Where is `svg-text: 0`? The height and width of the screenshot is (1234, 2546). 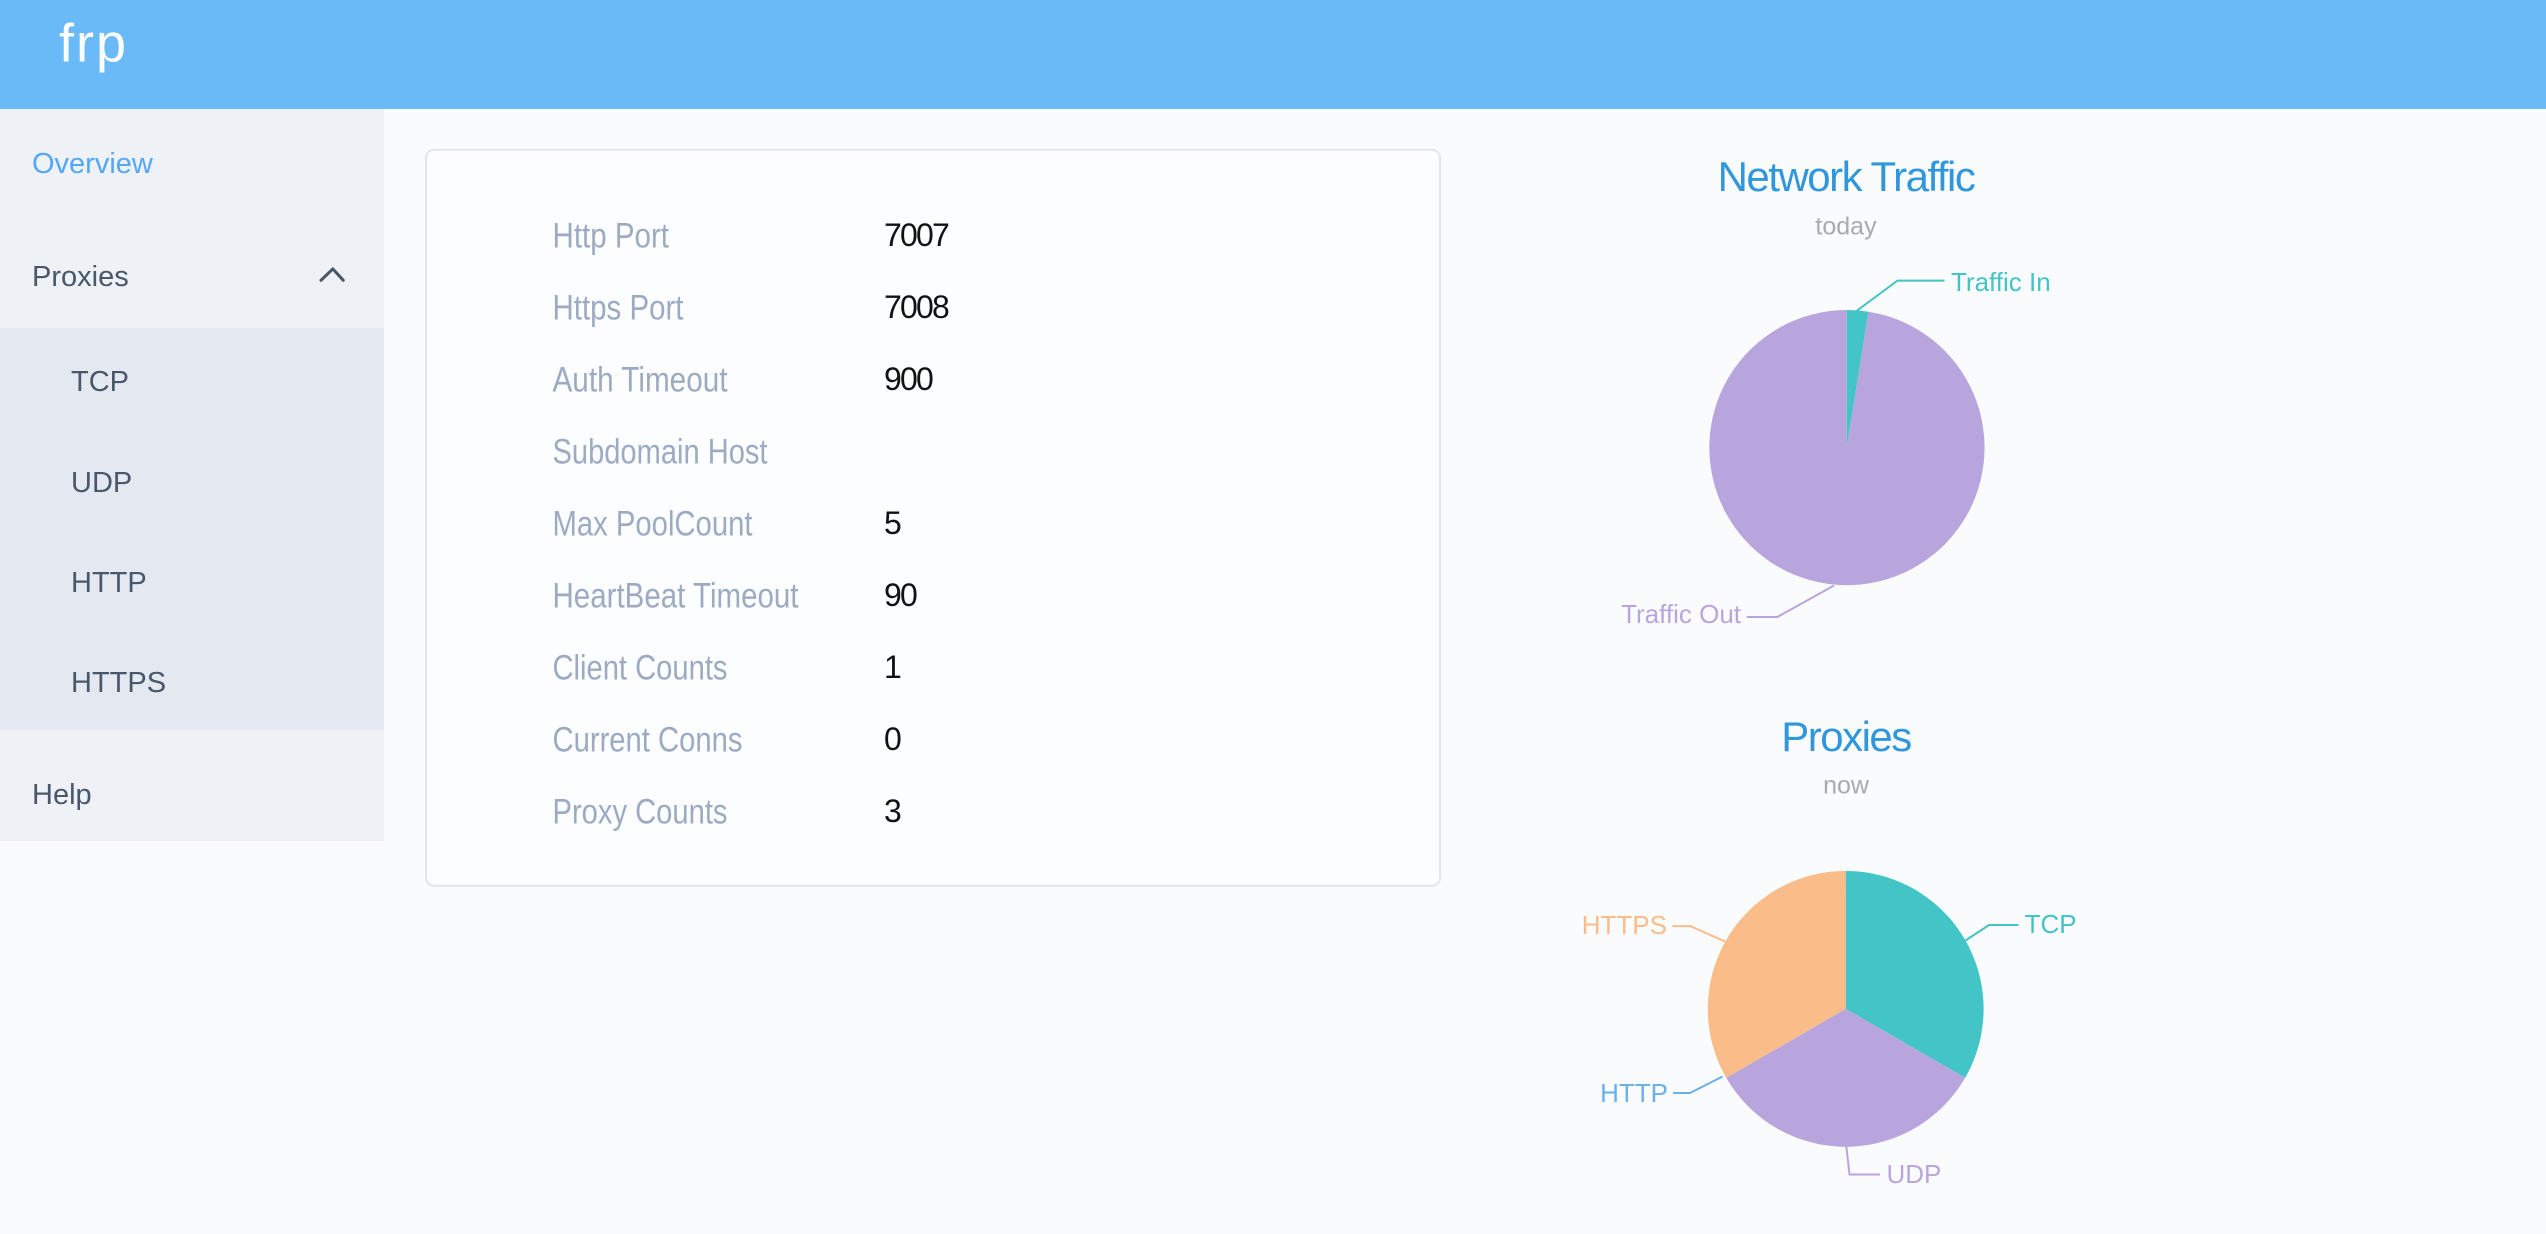
svg-text: 0 is located at coordinates (892, 739).